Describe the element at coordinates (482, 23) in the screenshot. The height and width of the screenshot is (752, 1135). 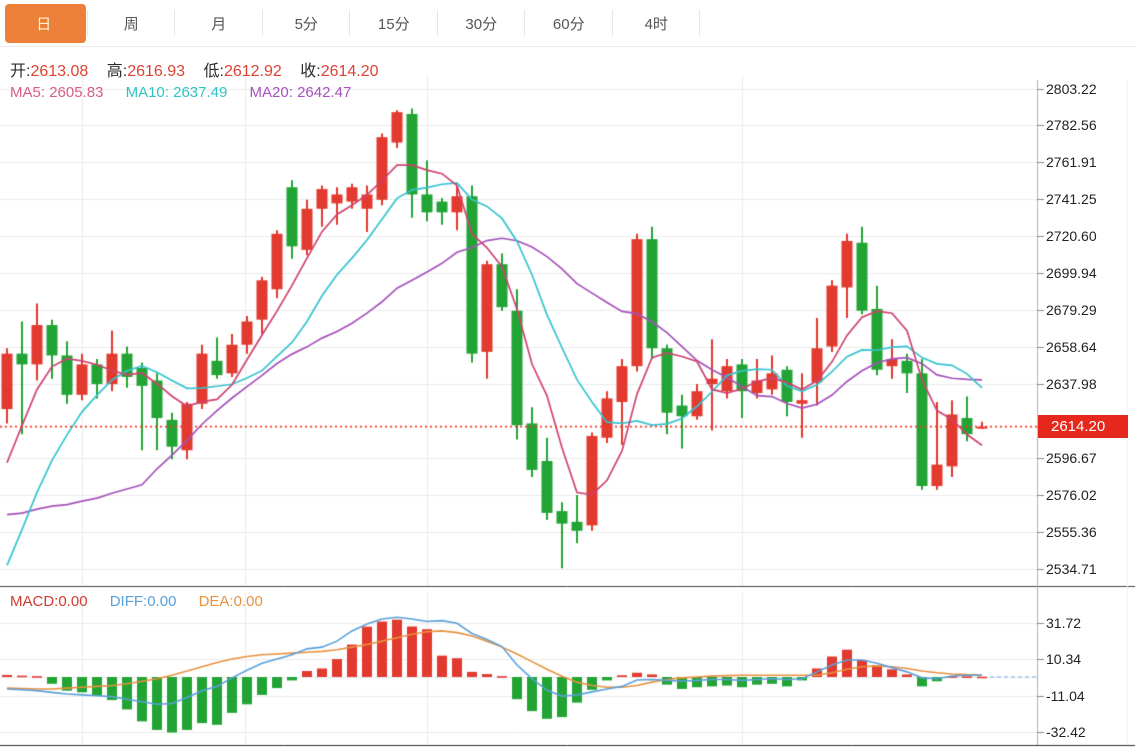
I see `tab-30min: 30分` at that location.